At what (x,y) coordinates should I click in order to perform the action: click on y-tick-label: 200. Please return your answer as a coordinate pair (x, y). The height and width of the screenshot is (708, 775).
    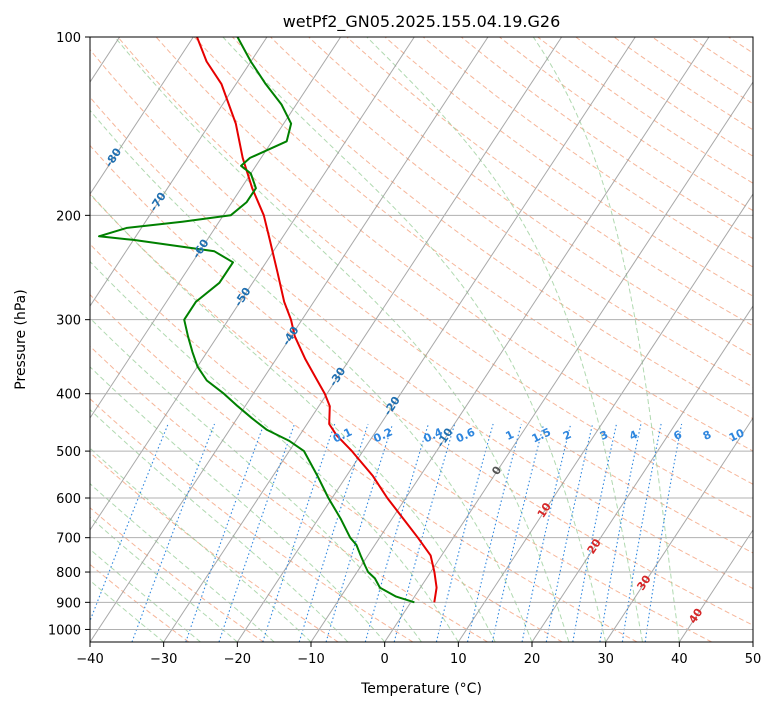
    Looking at the image, I should click on (68, 216).